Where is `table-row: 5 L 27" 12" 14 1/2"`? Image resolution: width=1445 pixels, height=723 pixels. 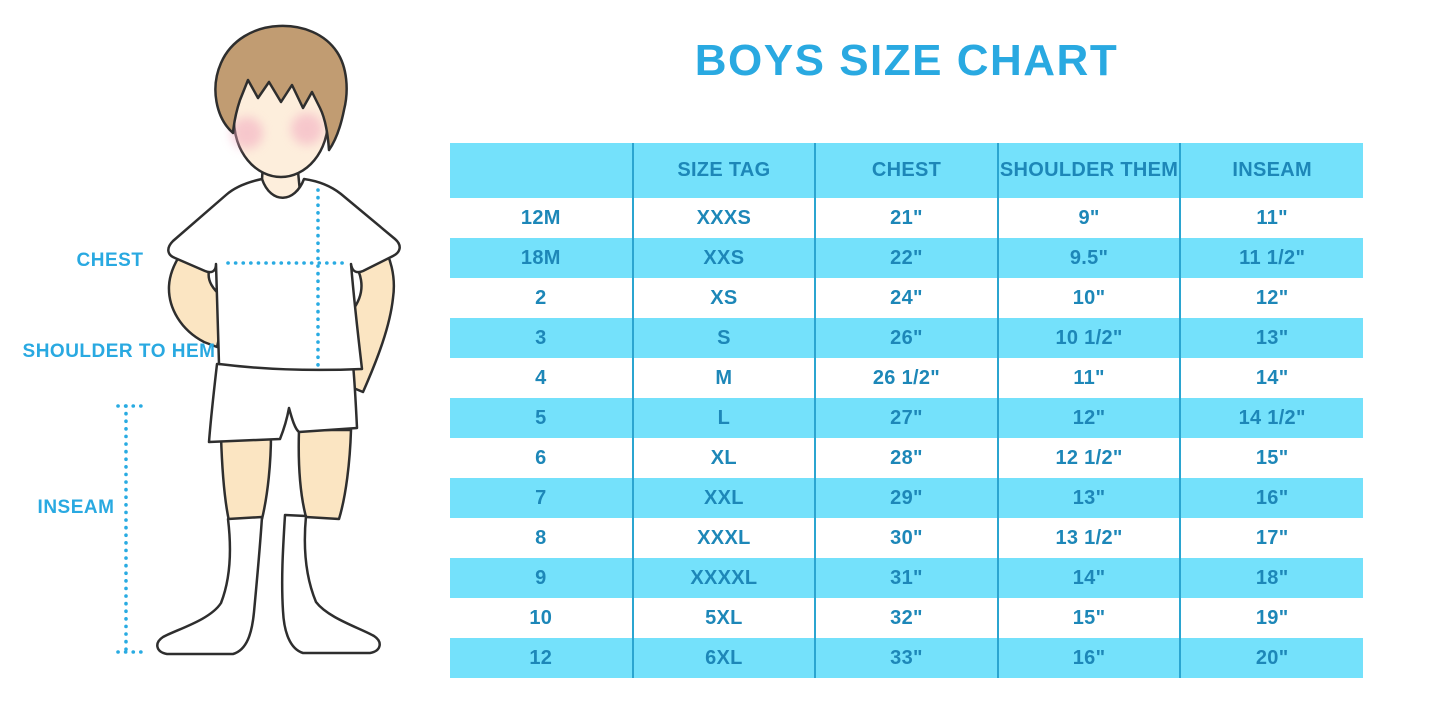
table-row: 5 L 27" 12" 14 1/2" is located at coordinates (906, 418).